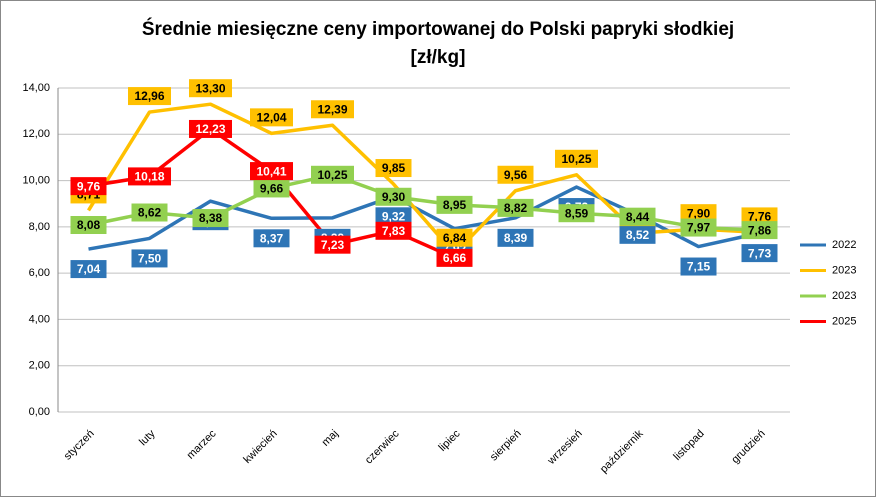 This screenshot has width=876, height=502. I want to click on data-label: 8,44, so click(638, 217).